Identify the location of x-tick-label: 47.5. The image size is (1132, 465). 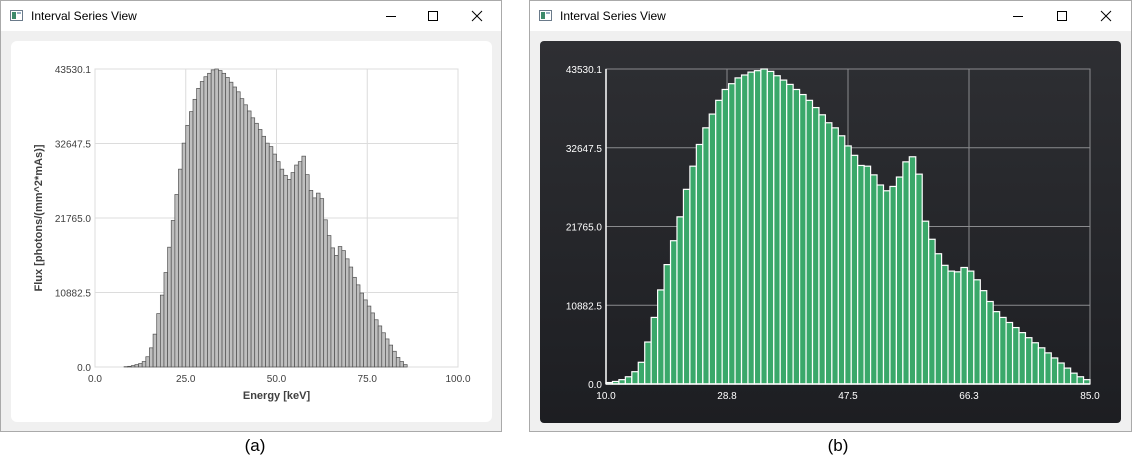
(848, 396).